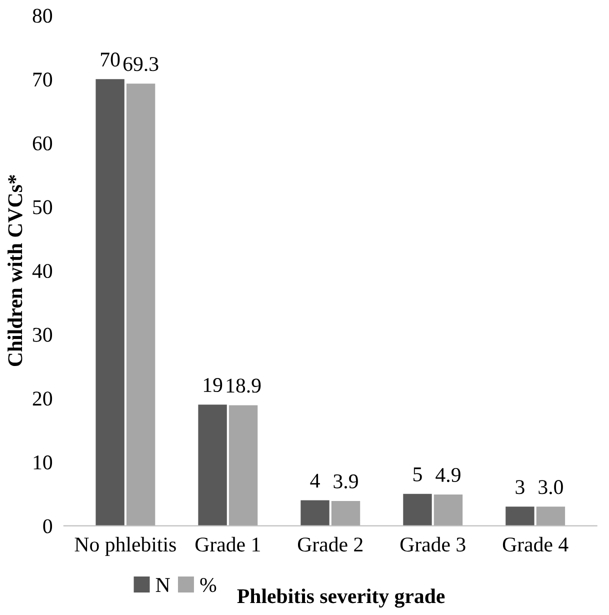 The height and width of the screenshot is (615, 609). Describe the element at coordinates (42, 79) in the screenshot. I see `y-tick-label: 70` at that location.